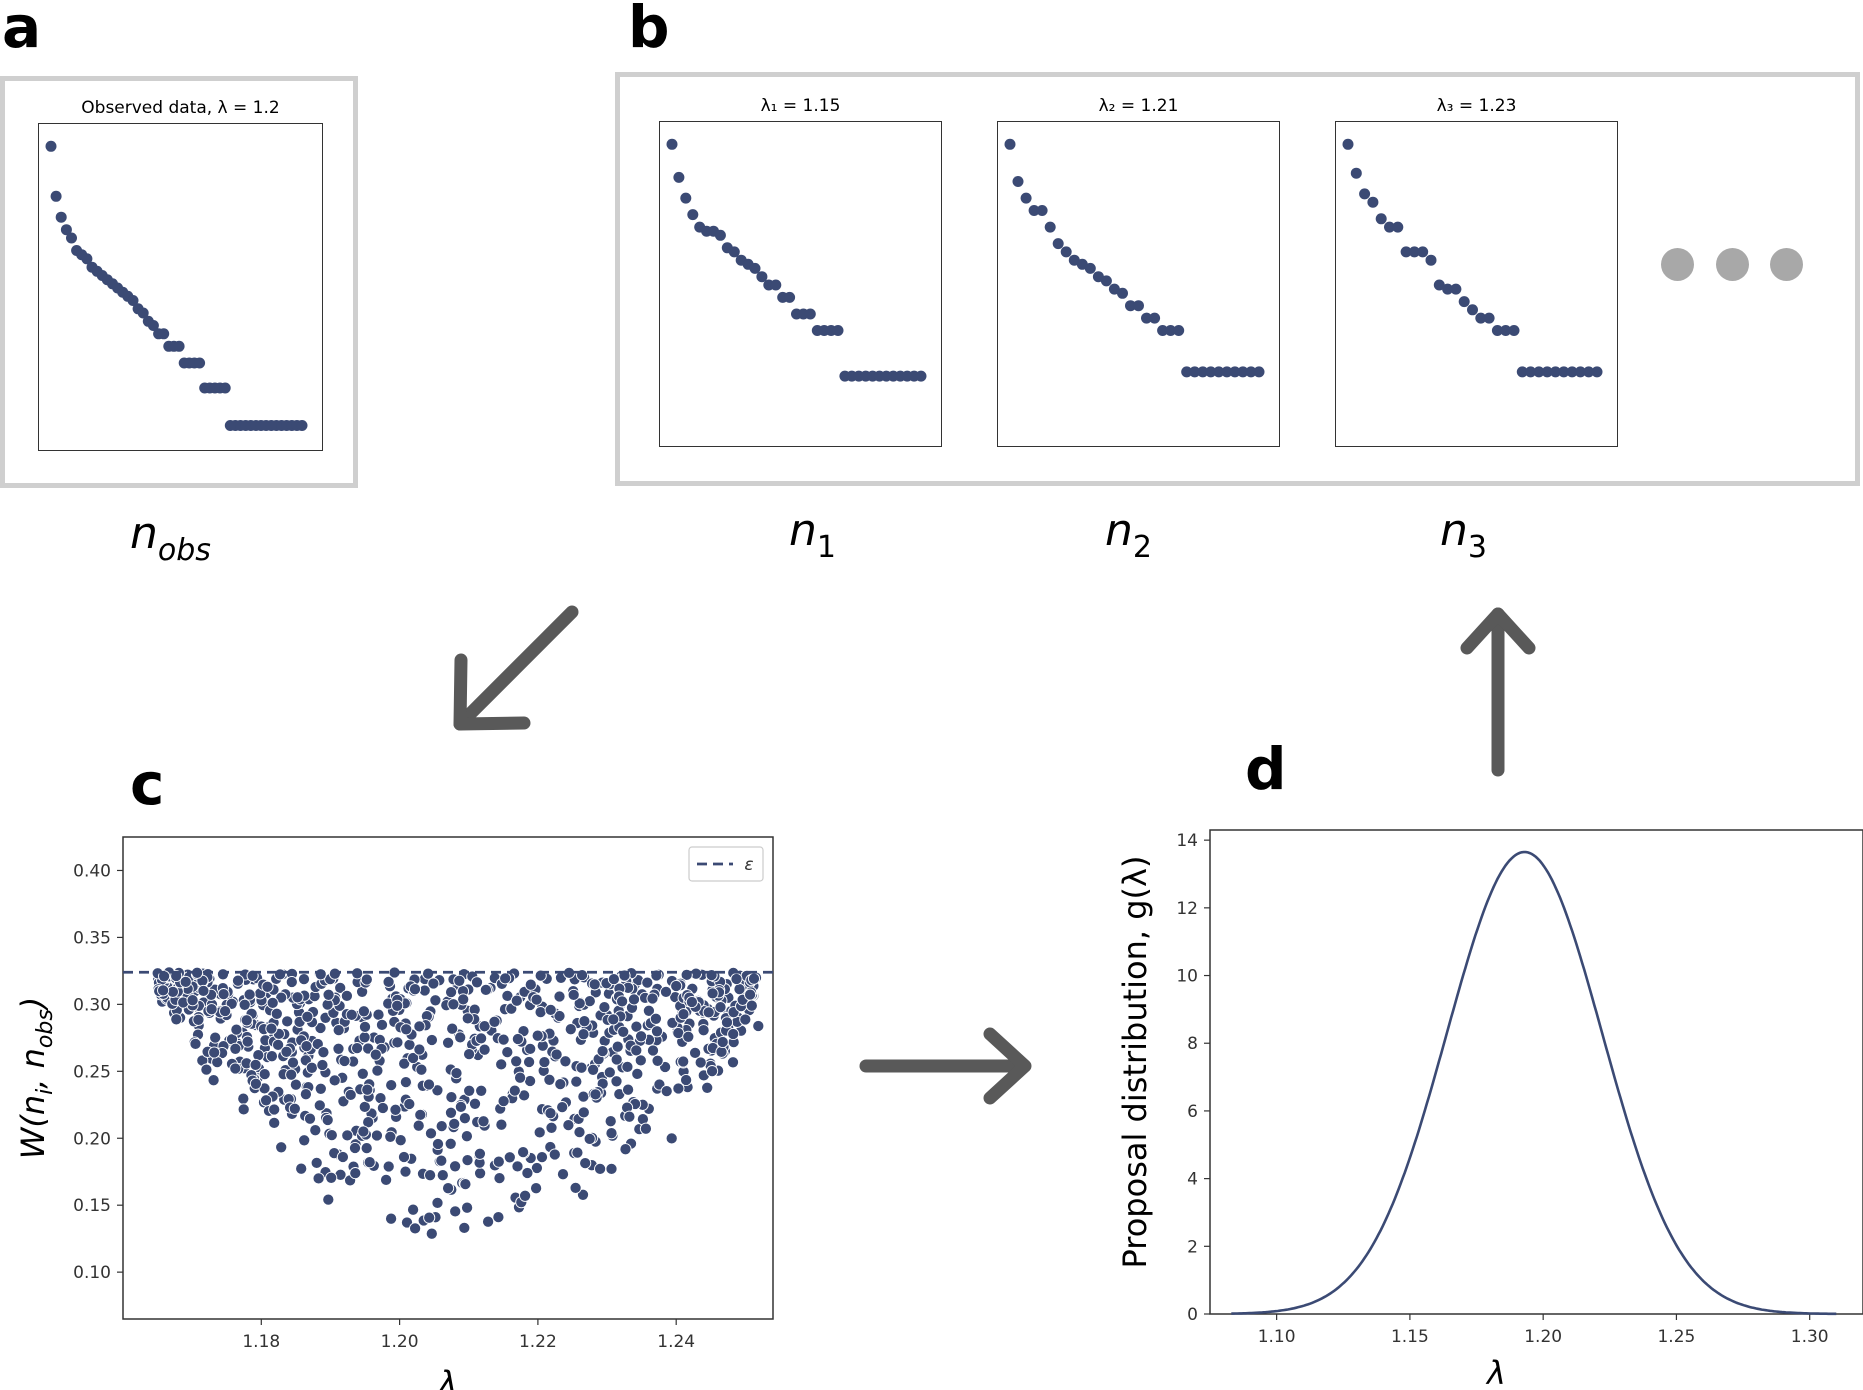  Describe the element at coordinates (1192, 1315) in the screenshot. I see `d-ytick-label: 0` at that location.